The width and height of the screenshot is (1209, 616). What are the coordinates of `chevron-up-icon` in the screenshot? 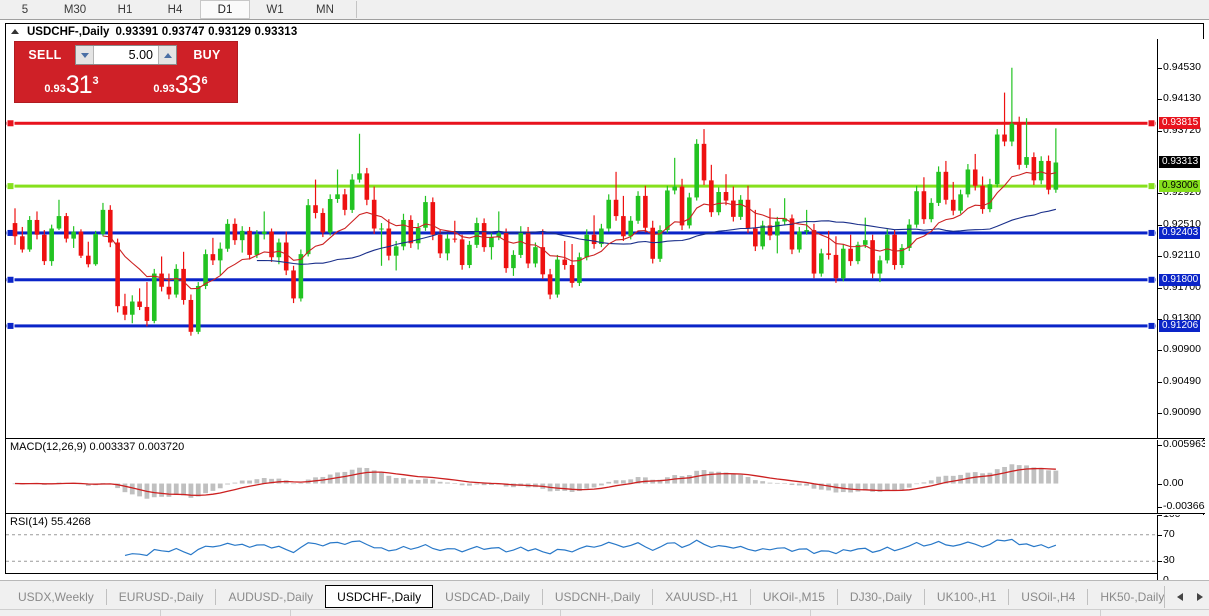 It's located at (167, 55).